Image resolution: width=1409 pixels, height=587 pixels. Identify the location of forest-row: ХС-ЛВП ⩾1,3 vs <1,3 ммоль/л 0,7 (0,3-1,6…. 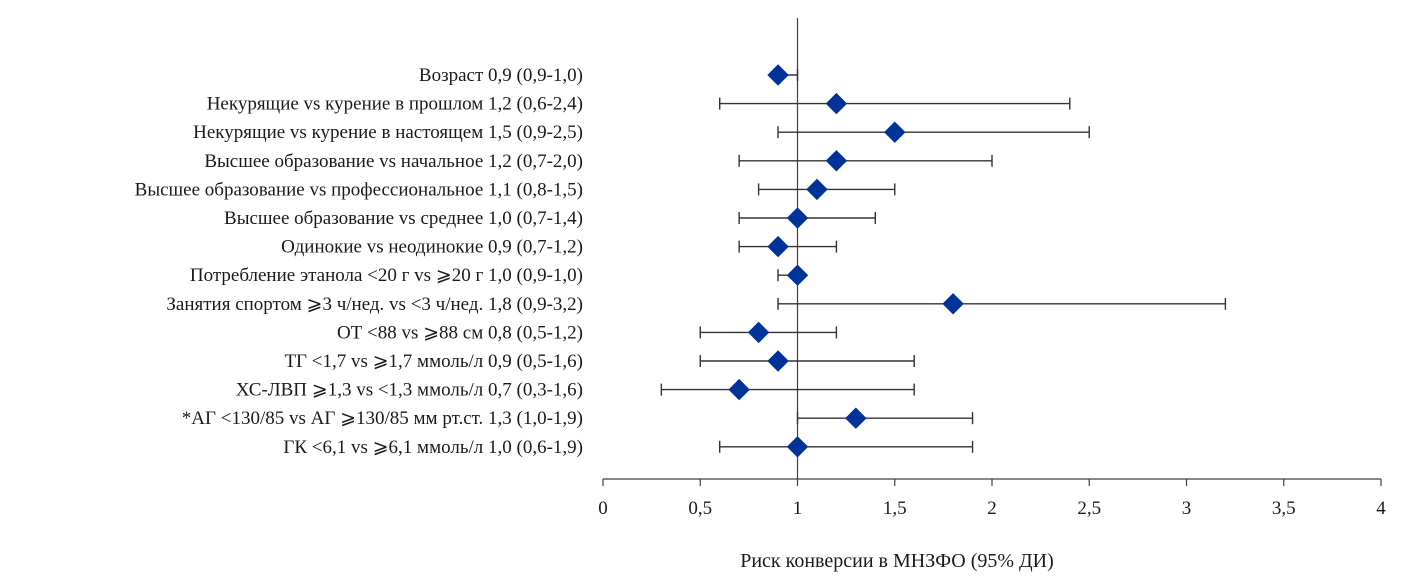
(575, 389).